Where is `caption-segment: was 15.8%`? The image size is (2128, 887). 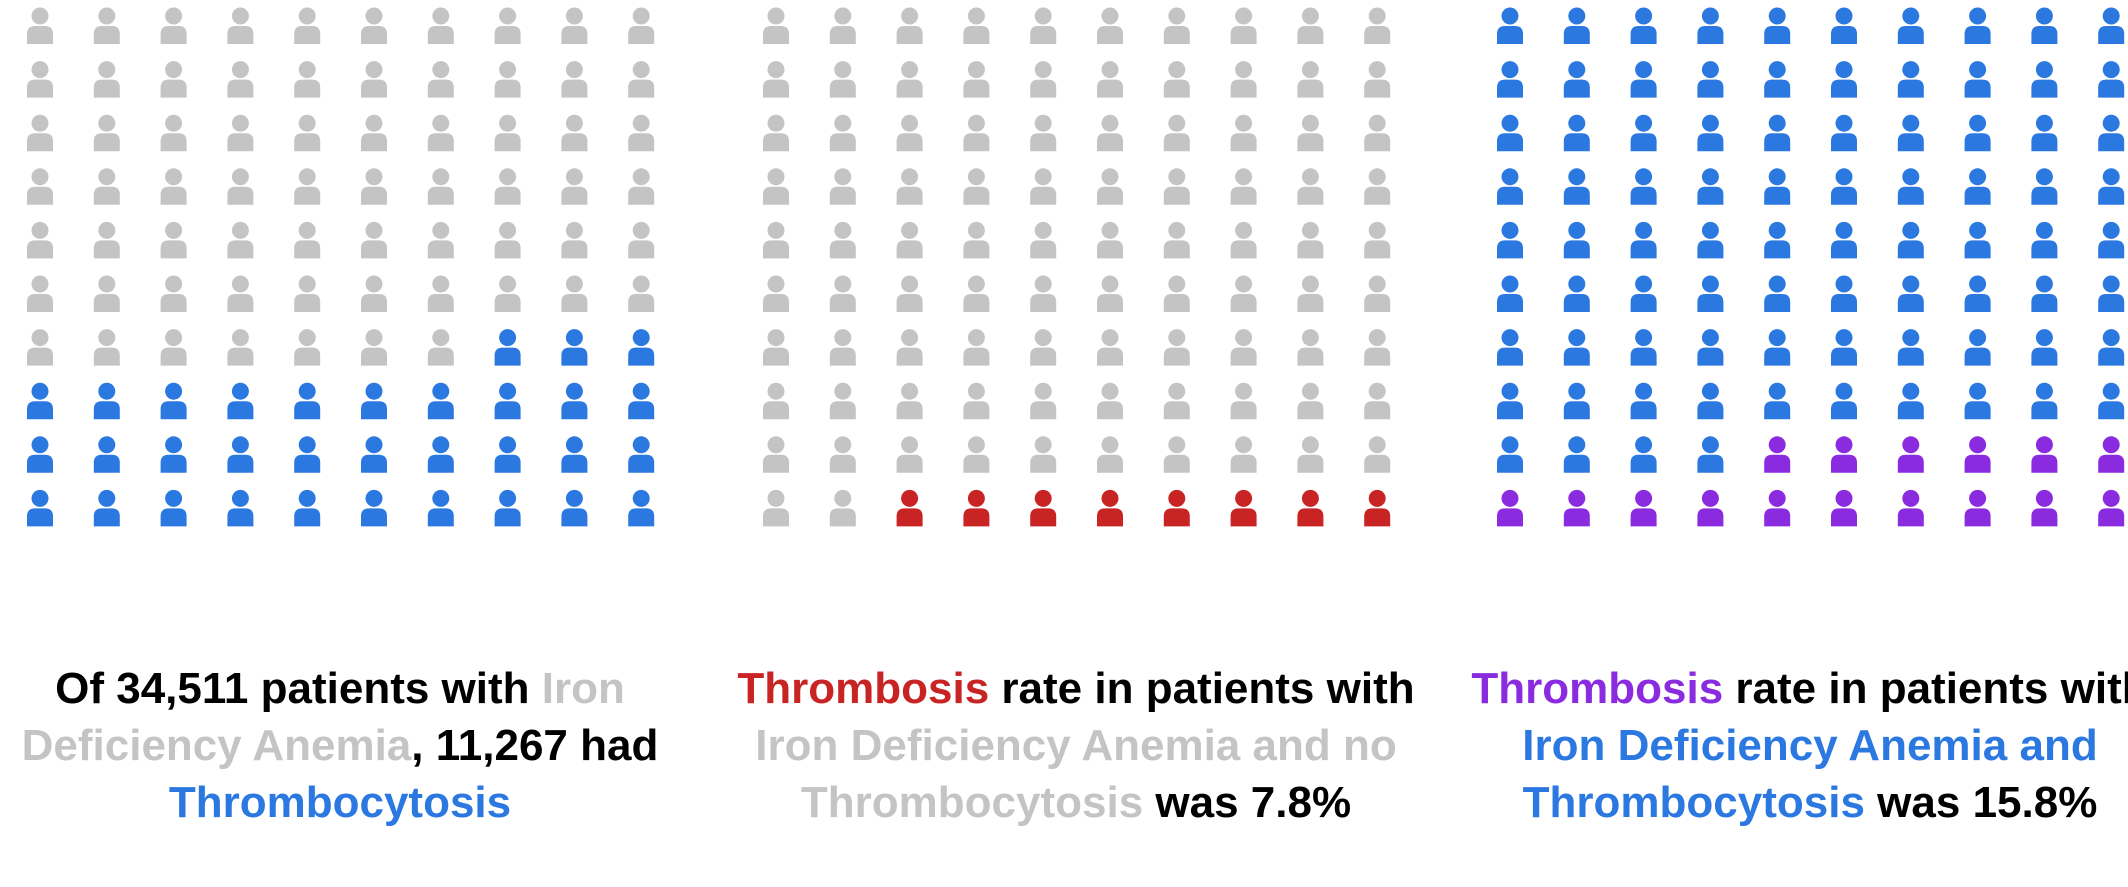 caption-segment: was 15.8% is located at coordinates (1981, 802).